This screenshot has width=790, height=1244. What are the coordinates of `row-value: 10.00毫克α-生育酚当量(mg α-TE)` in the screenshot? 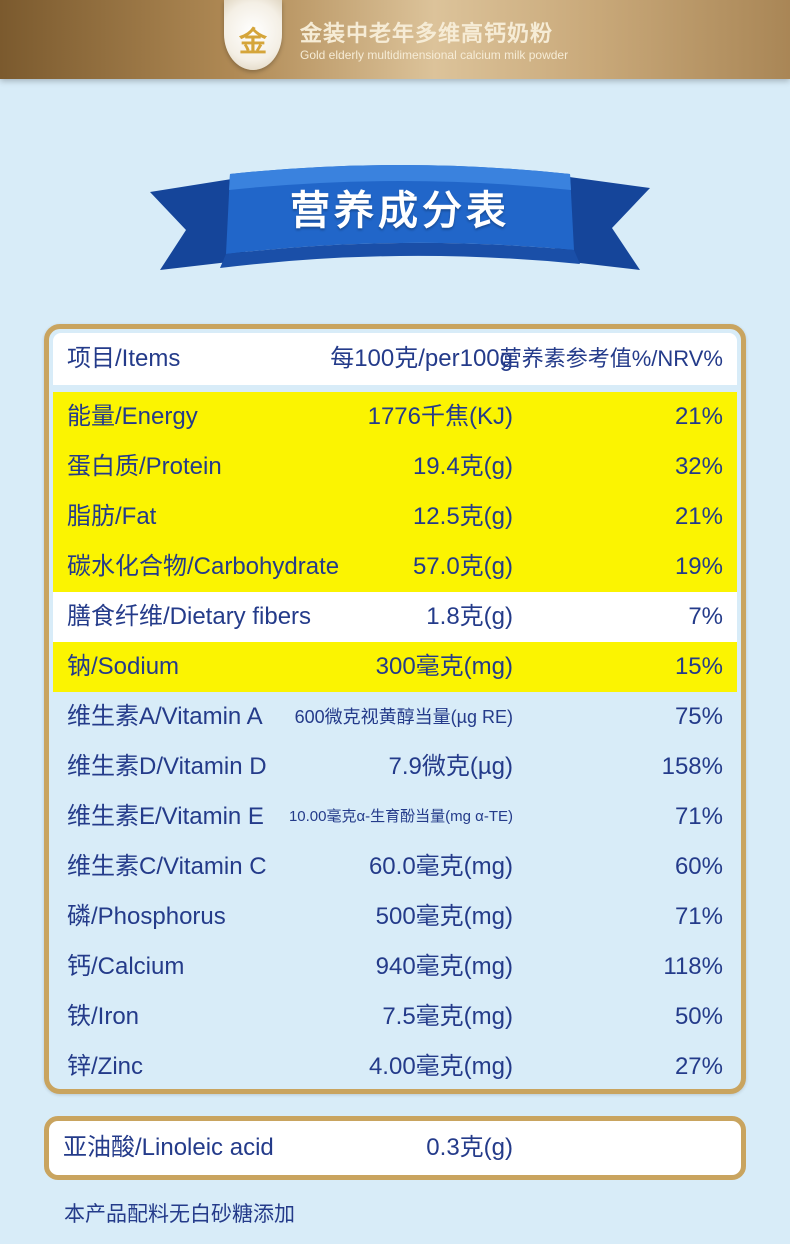 It's located at (400, 816).